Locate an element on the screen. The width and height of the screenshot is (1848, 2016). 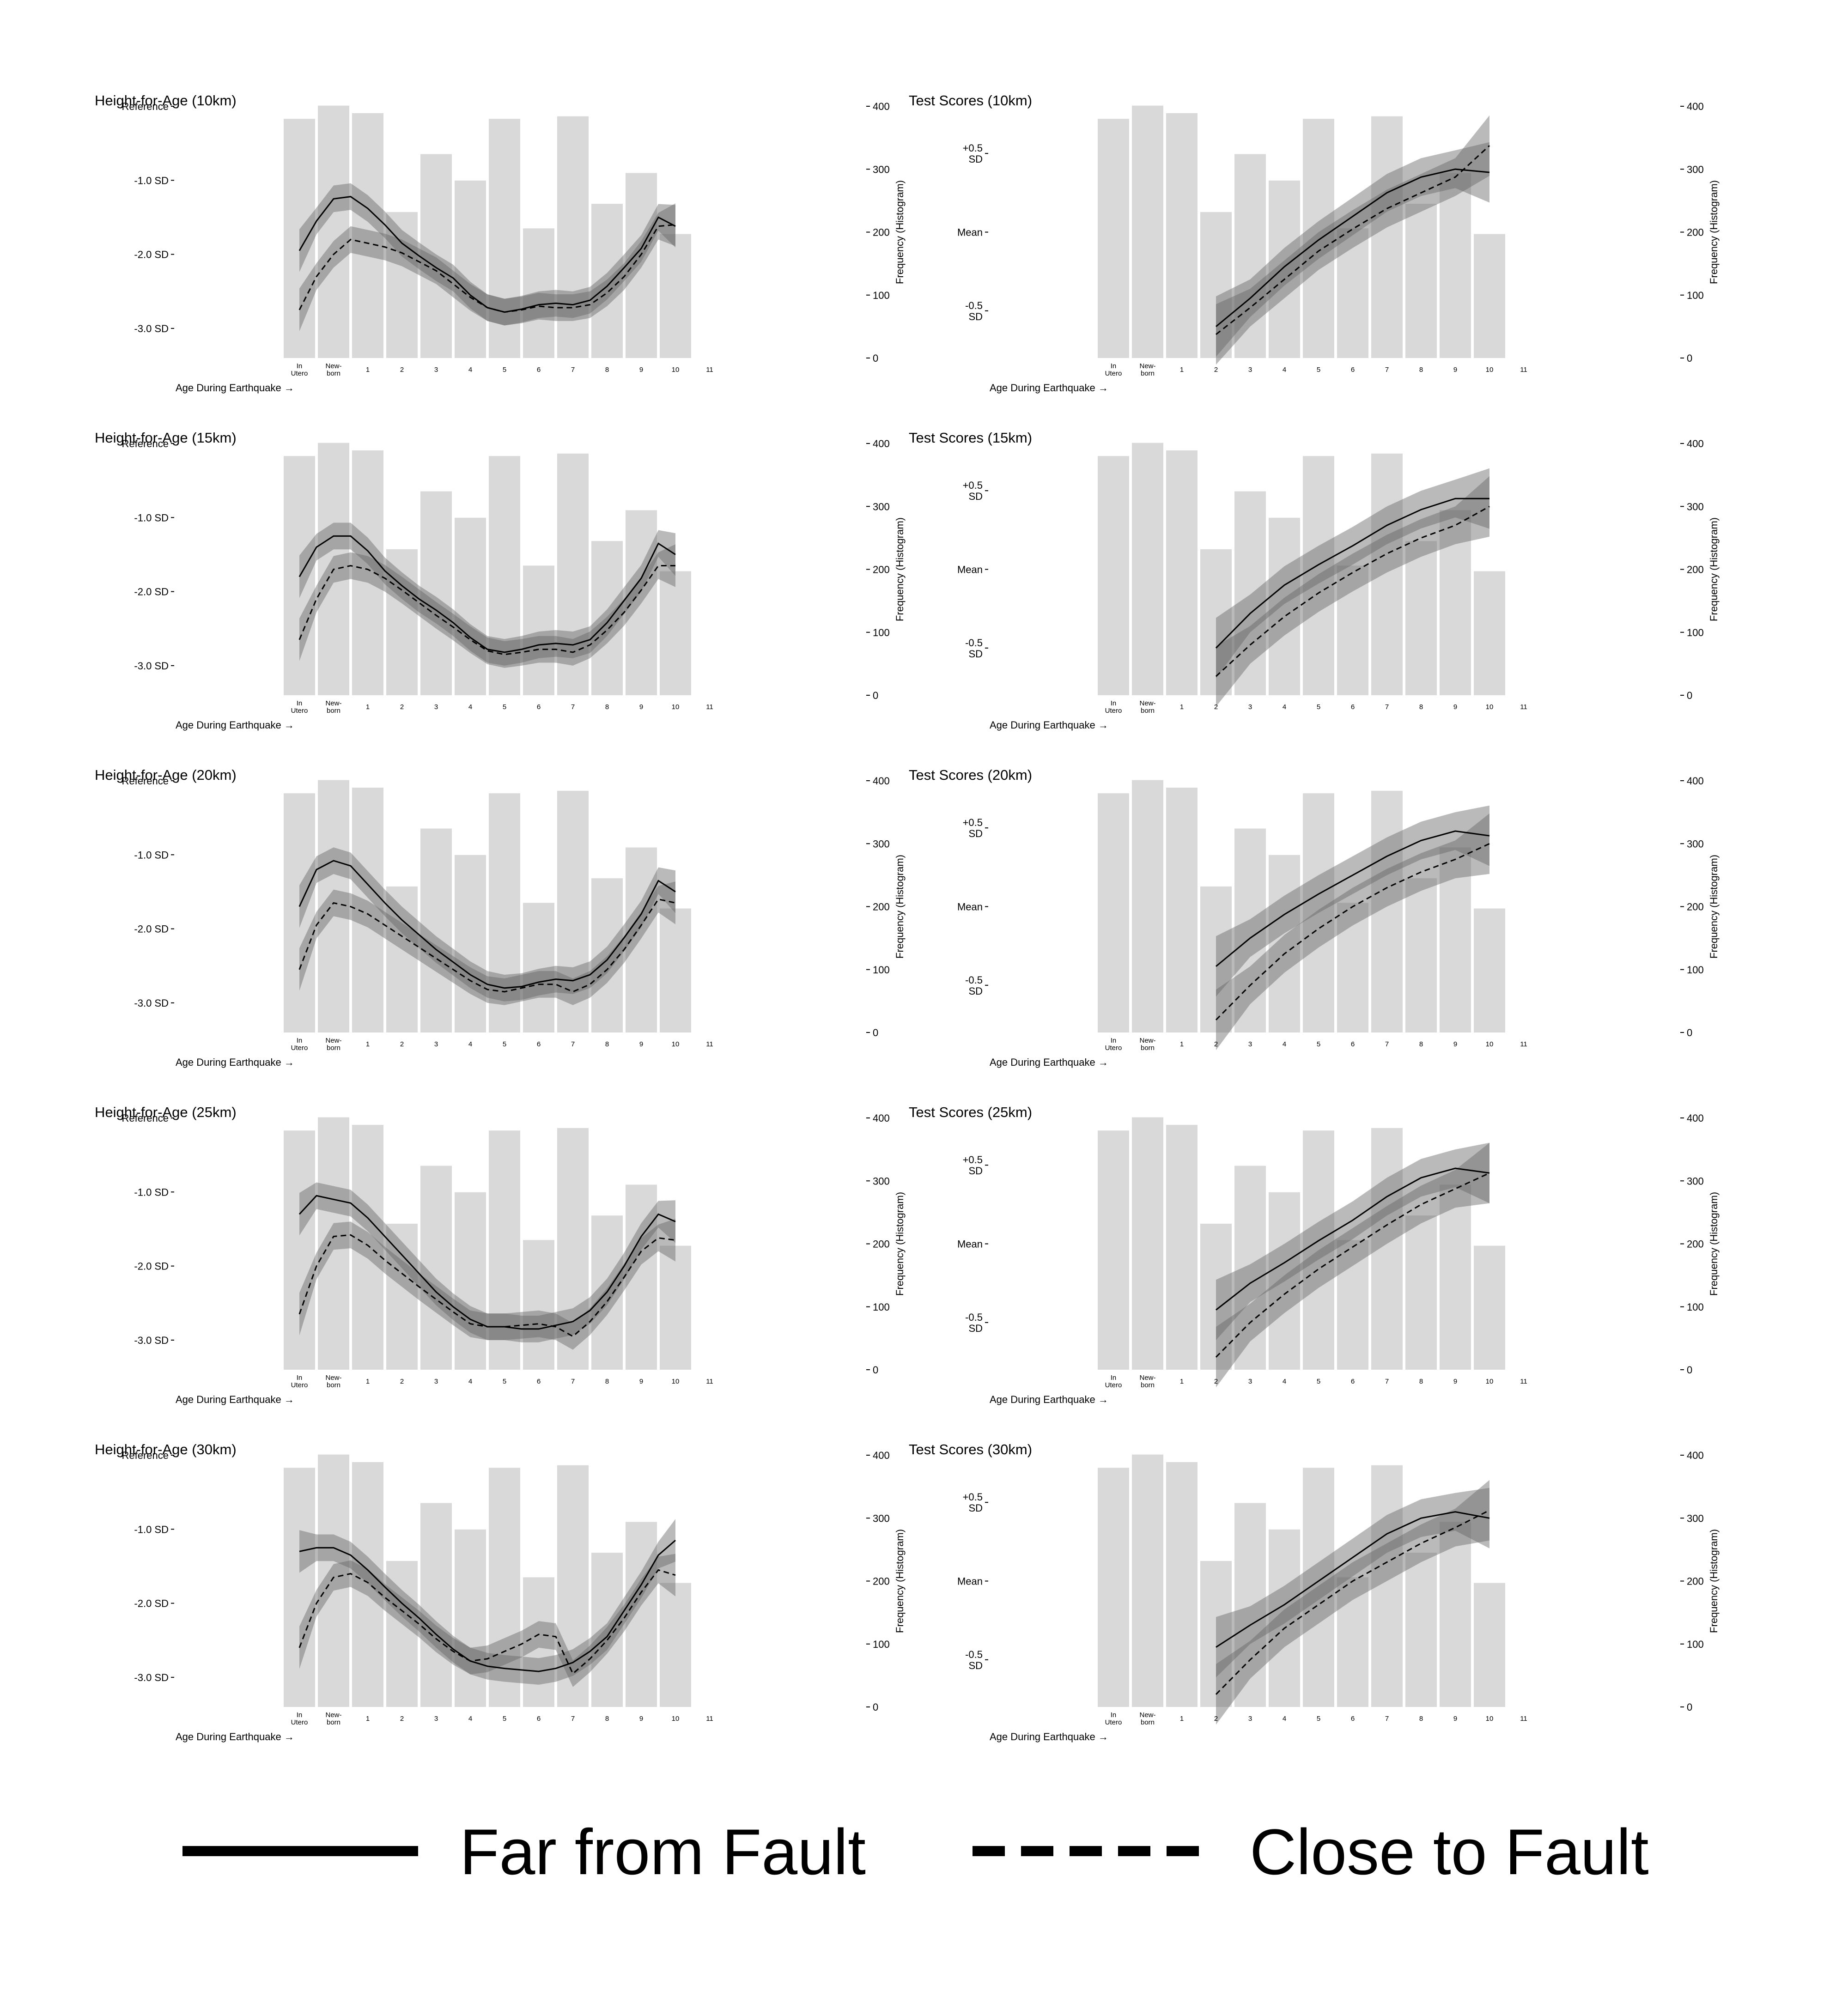
panel-title: Test Scores (30km) is located at coordinates (971, 1449).